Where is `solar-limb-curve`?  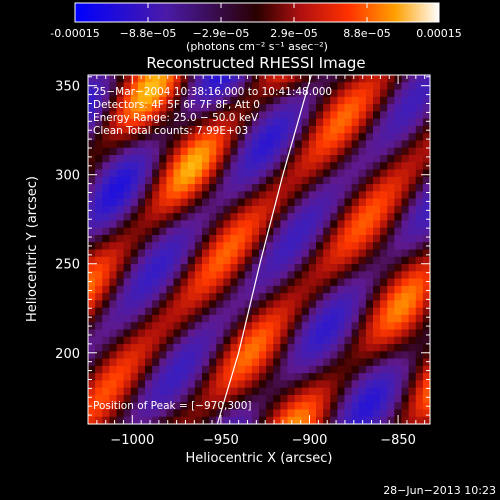
solar-limb-curve is located at coordinates (264, 249).